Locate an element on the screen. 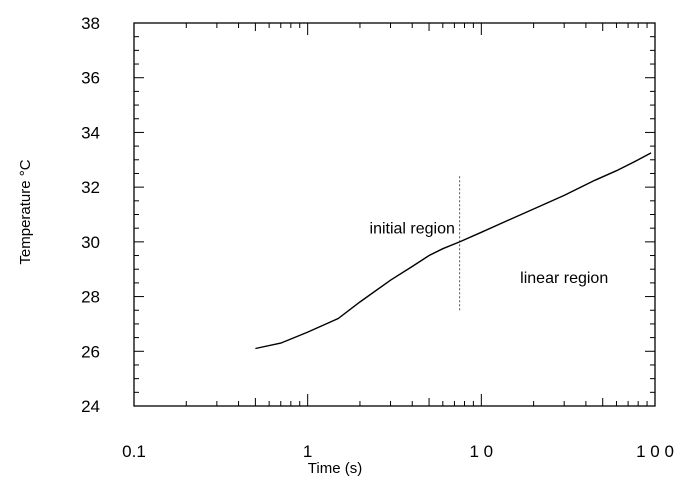  region-annotation: initial region is located at coordinates (412, 229).